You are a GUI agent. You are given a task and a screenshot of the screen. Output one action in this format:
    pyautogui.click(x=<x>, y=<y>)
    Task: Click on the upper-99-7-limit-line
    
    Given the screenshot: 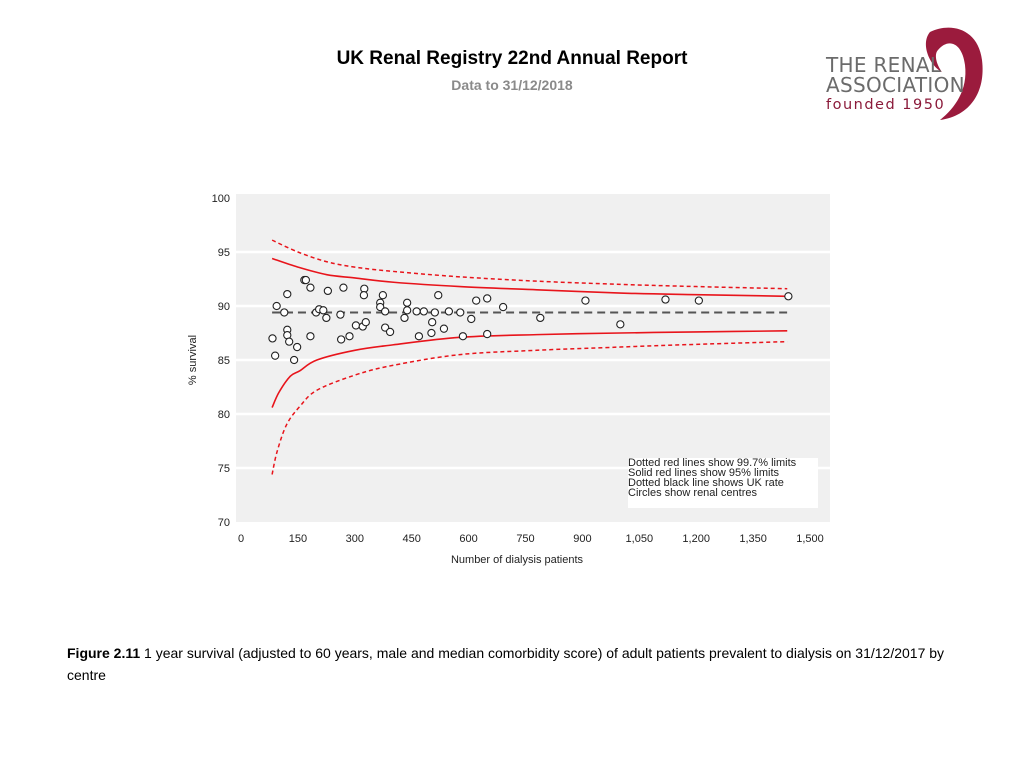 What is the action you would take?
    pyautogui.click(x=529, y=264)
    